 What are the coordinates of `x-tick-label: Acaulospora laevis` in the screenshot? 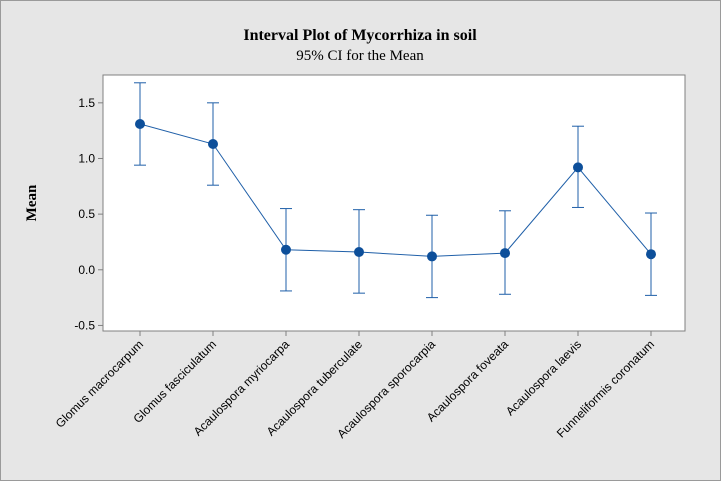 It's located at (543, 377).